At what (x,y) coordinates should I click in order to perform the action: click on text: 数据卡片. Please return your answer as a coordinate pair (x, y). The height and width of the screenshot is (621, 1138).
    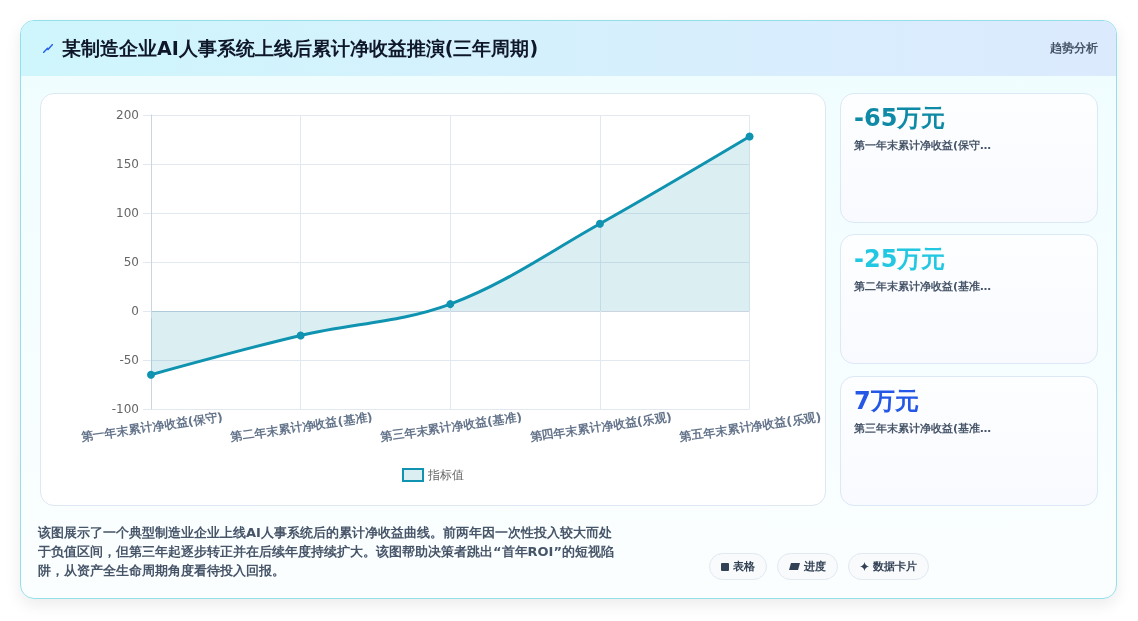
    Looking at the image, I should click on (895, 566).